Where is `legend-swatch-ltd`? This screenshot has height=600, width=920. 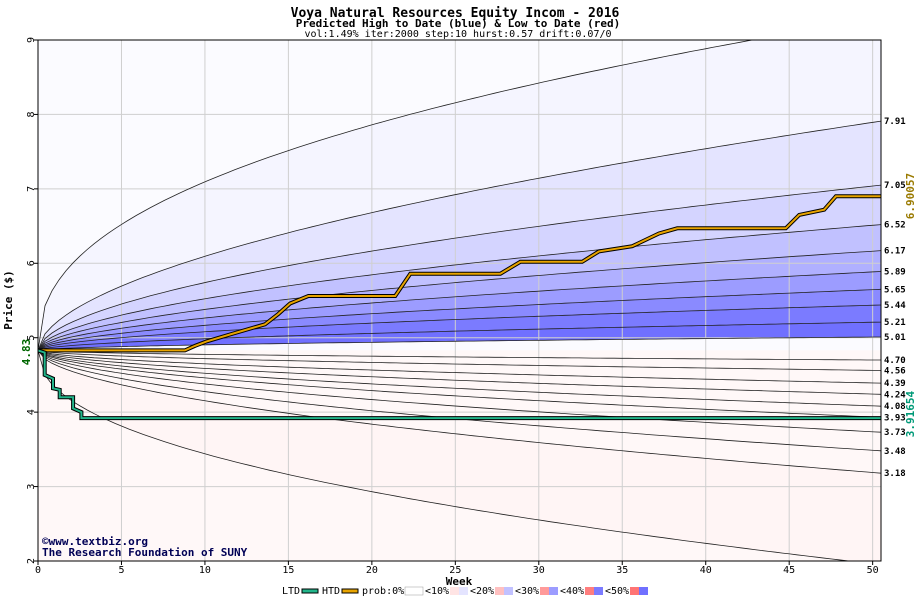
legend-swatch-ltd is located at coordinates (310, 591).